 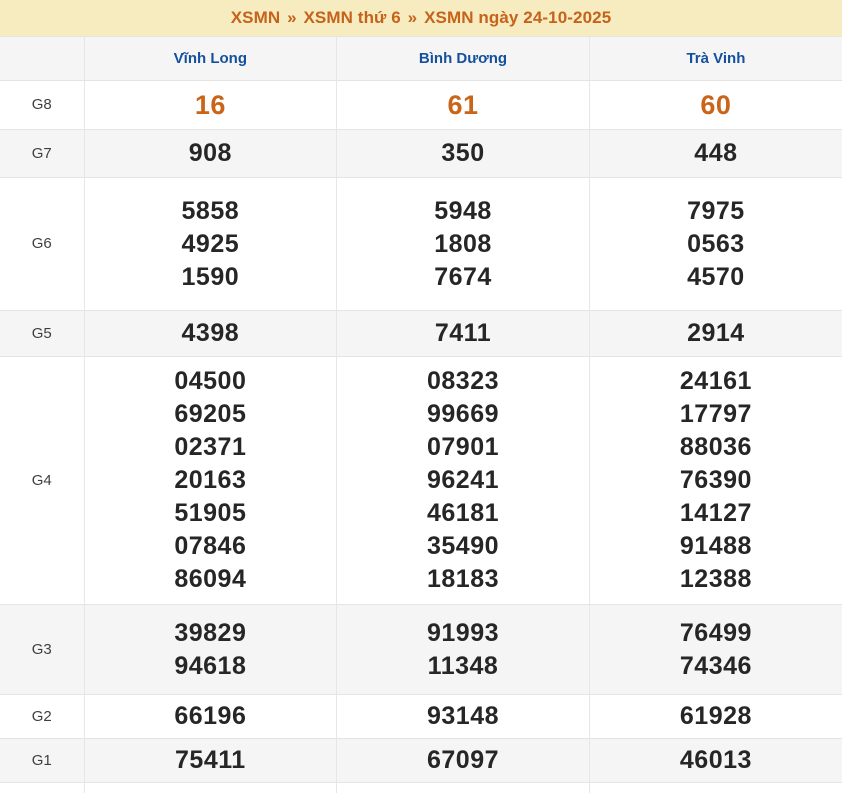 What do you see at coordinates (421, 105) in the screenshot?
I see `table-row: G8 16 61 60` at bounding box center [421, 105].